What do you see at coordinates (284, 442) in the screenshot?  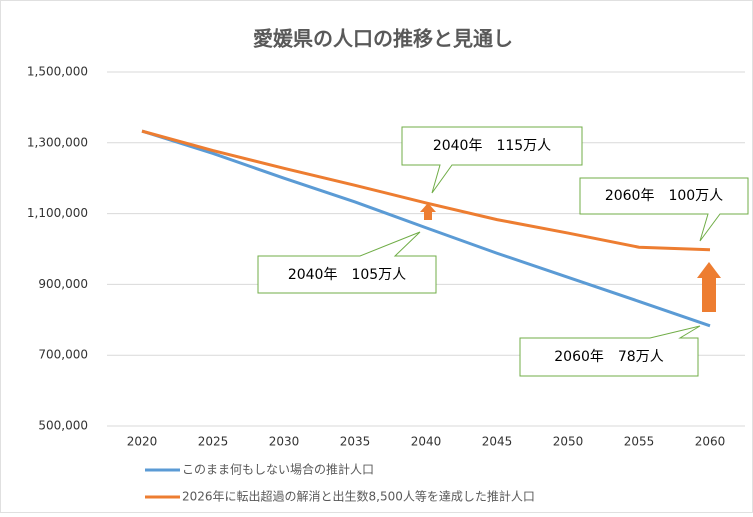 I see `x-tick-label: 2030` at bounding box center [284, 442].